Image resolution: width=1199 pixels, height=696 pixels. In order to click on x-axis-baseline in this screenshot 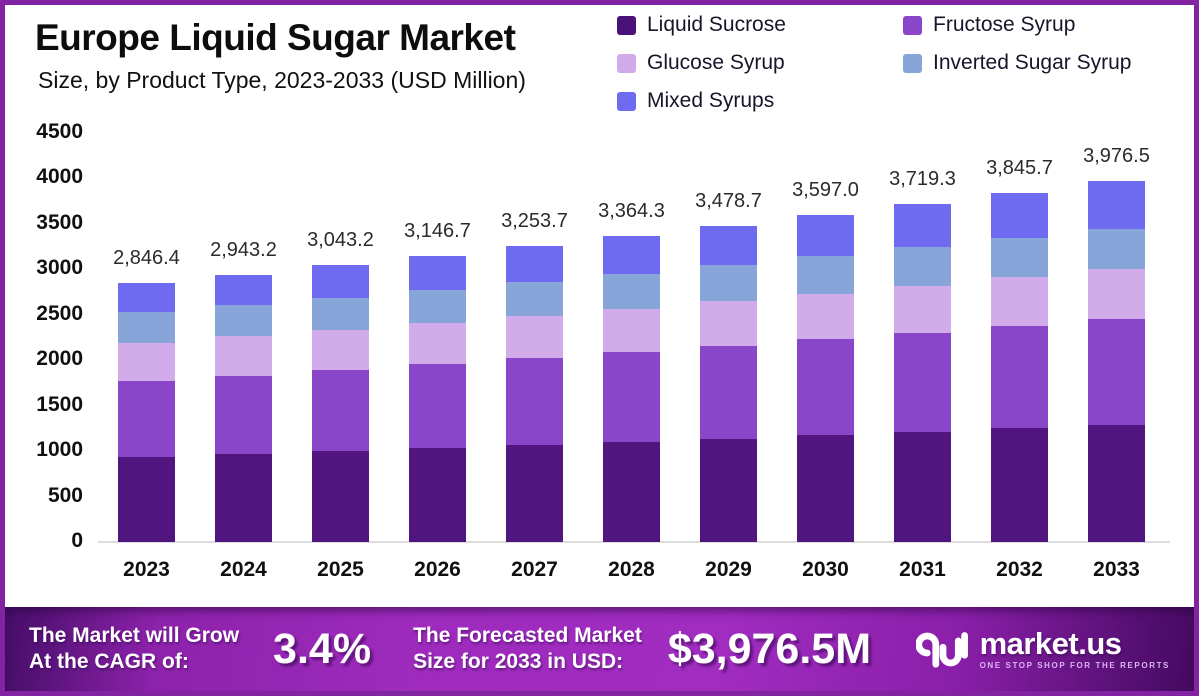, I will do `click(634, 542)`.